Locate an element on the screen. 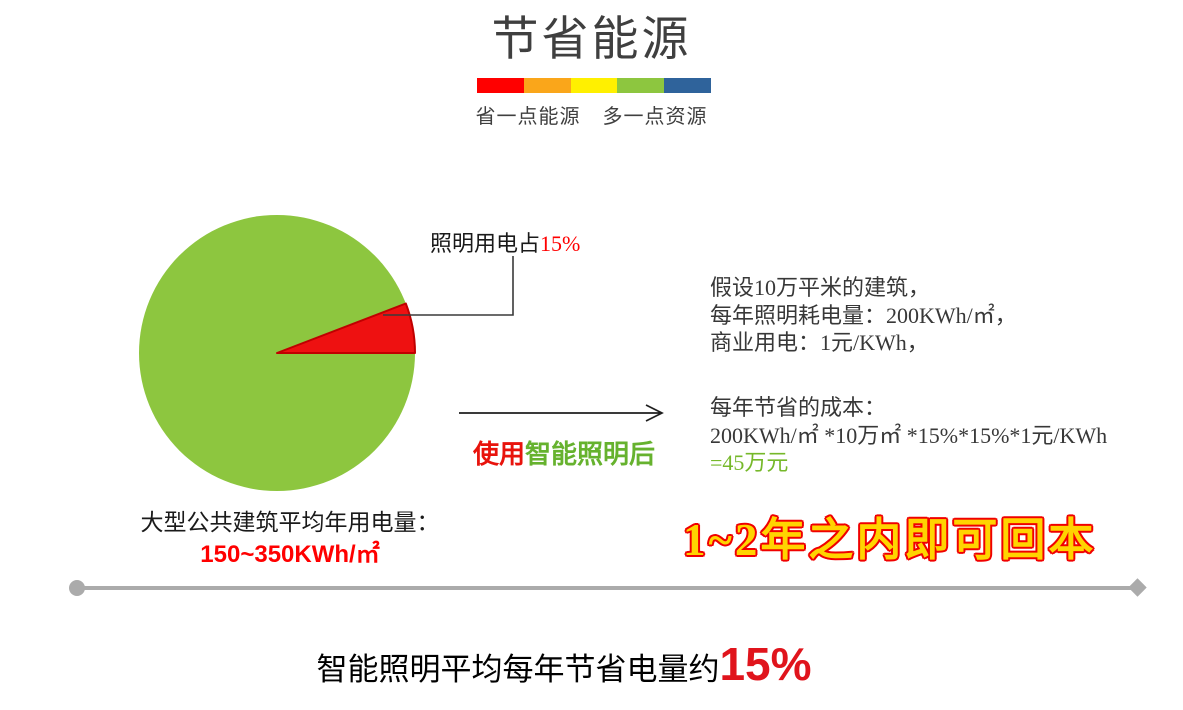  assumptions-line1: 假设10万平米的建筑， is located at coordinates (820, 287).